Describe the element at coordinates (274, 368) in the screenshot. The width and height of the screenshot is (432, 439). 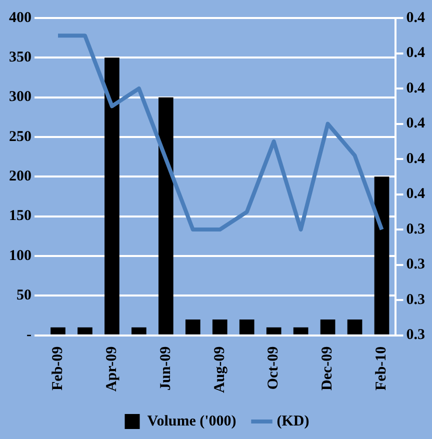
I see `x-tick-label: Oct-09` at that location.